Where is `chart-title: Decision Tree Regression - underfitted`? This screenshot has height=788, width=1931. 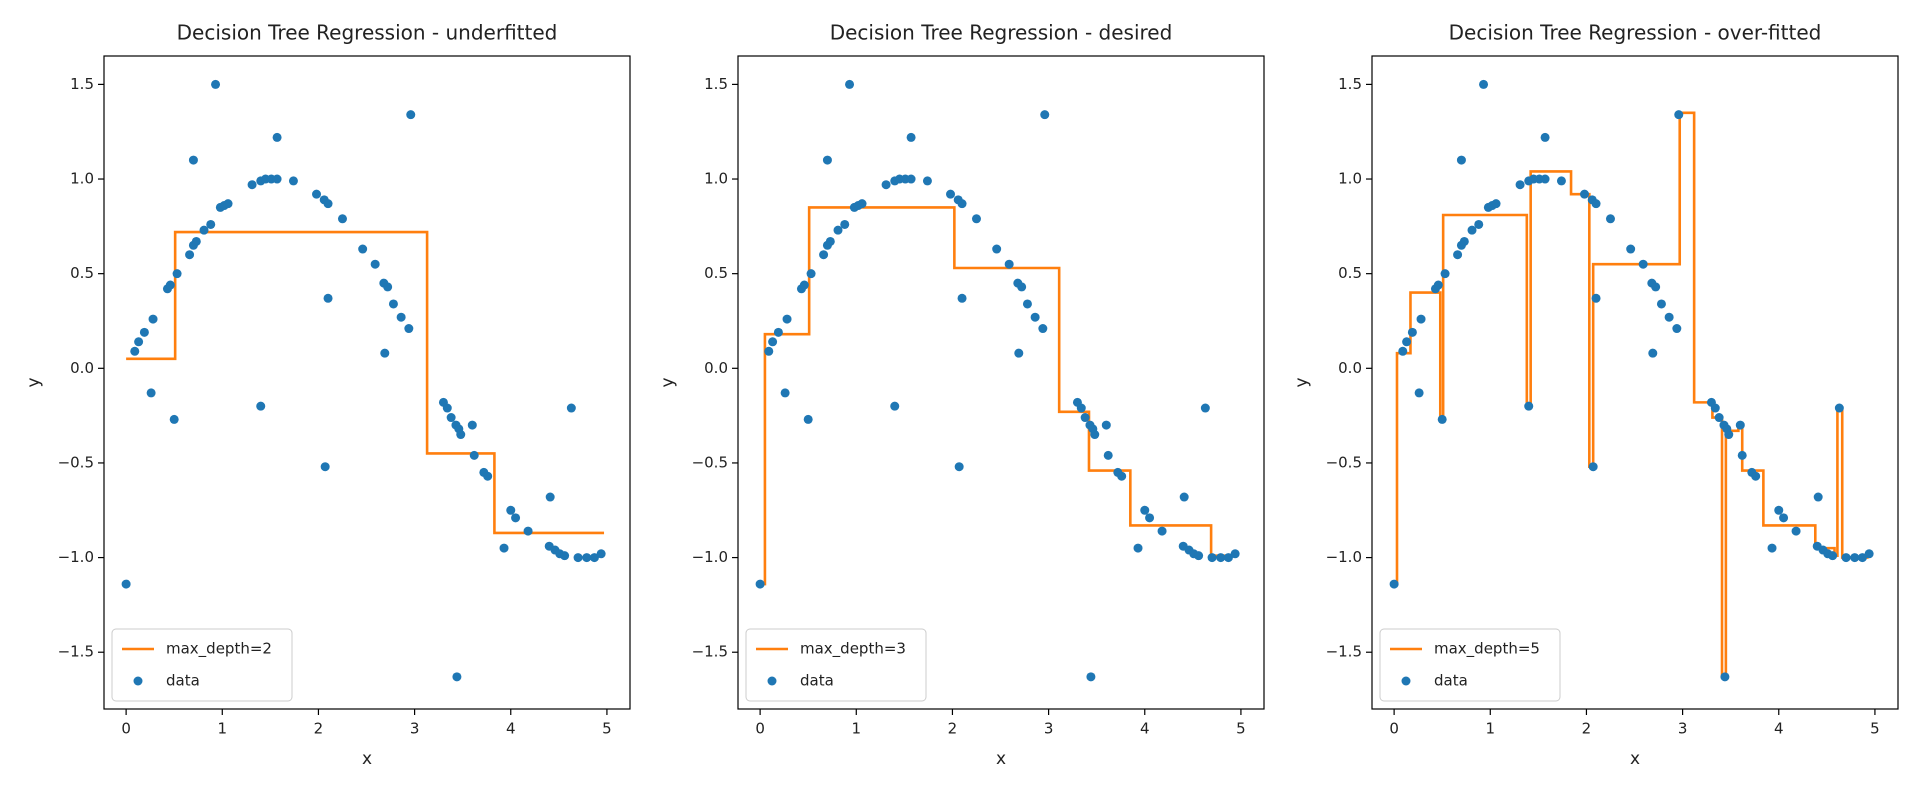
chart-title: Decision Tree Regression - underfitted is located at coordinates (367, 33).